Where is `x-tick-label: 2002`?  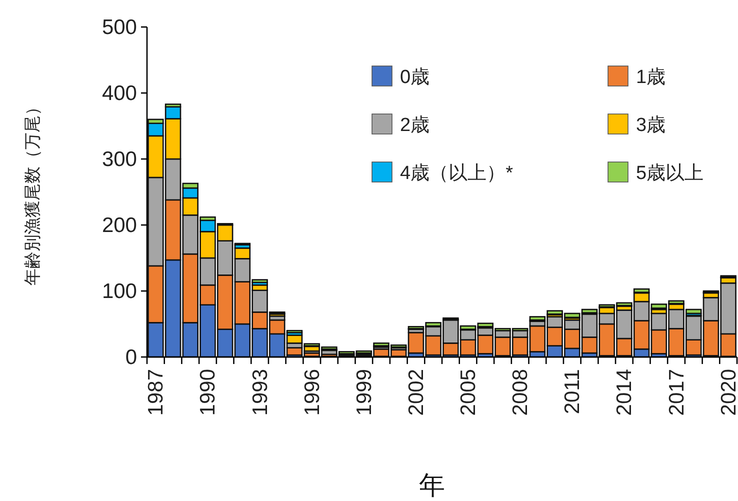
x-tick-label: 2002 is located at coordinates (416, 392).